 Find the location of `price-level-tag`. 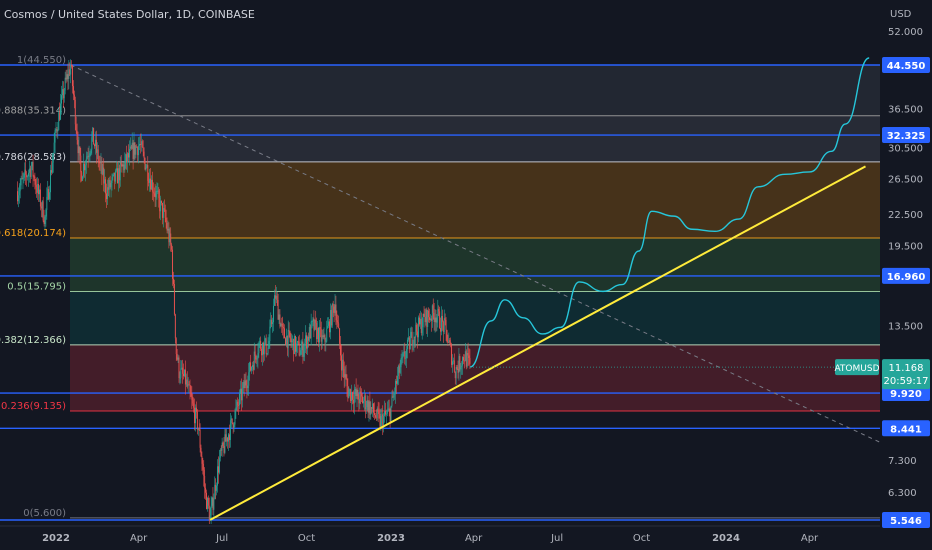

price-level-tag is located at coordinates (906, 65).